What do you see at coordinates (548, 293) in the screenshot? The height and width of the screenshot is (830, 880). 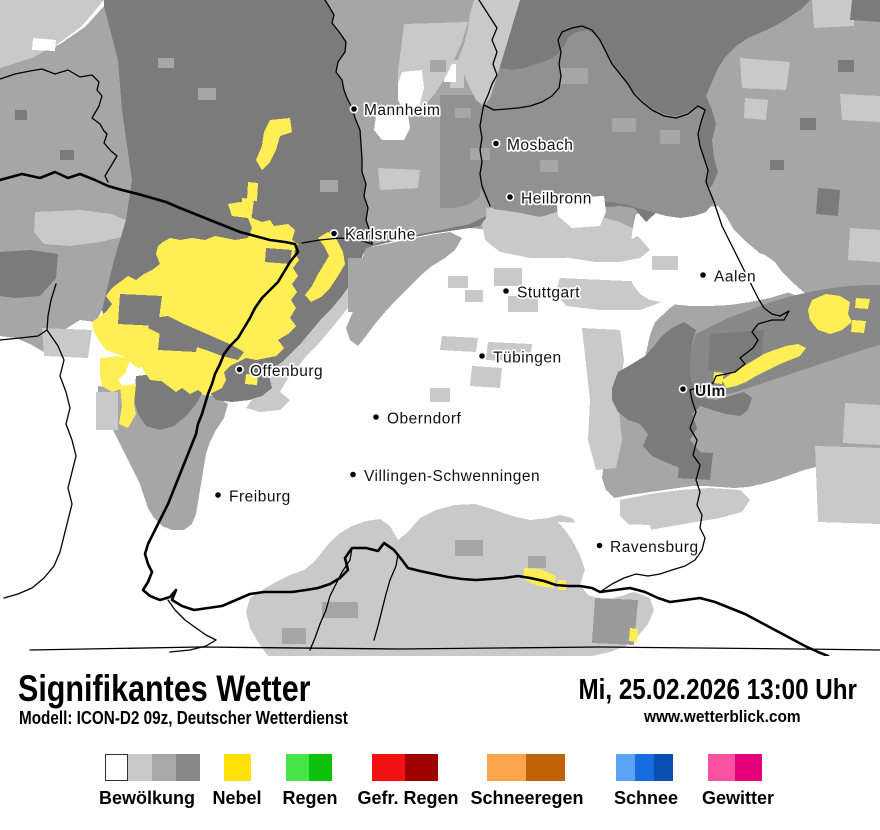 I see `svg-text: Stuttgart` at bounding box center [548, 293].